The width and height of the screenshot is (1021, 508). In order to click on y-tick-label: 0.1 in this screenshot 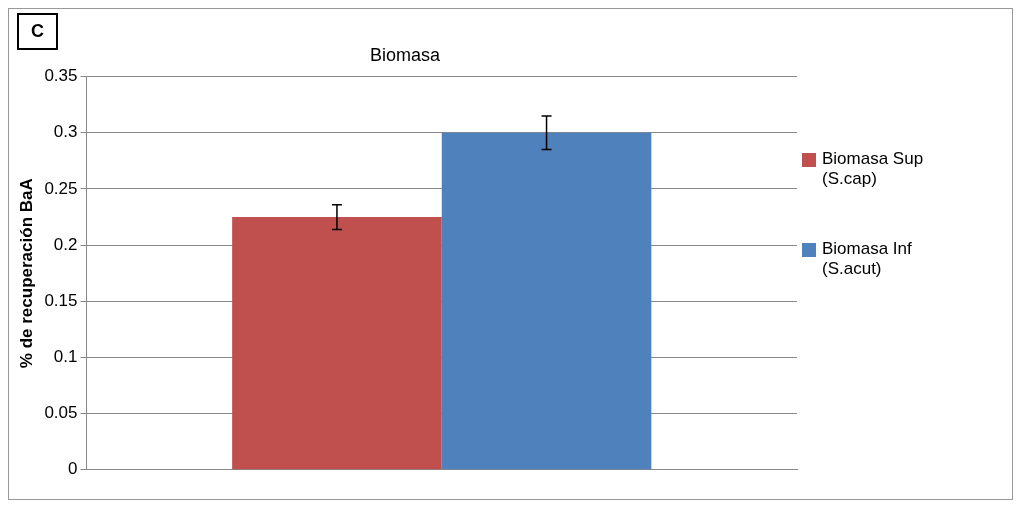, I will do `click(65, 357)`.